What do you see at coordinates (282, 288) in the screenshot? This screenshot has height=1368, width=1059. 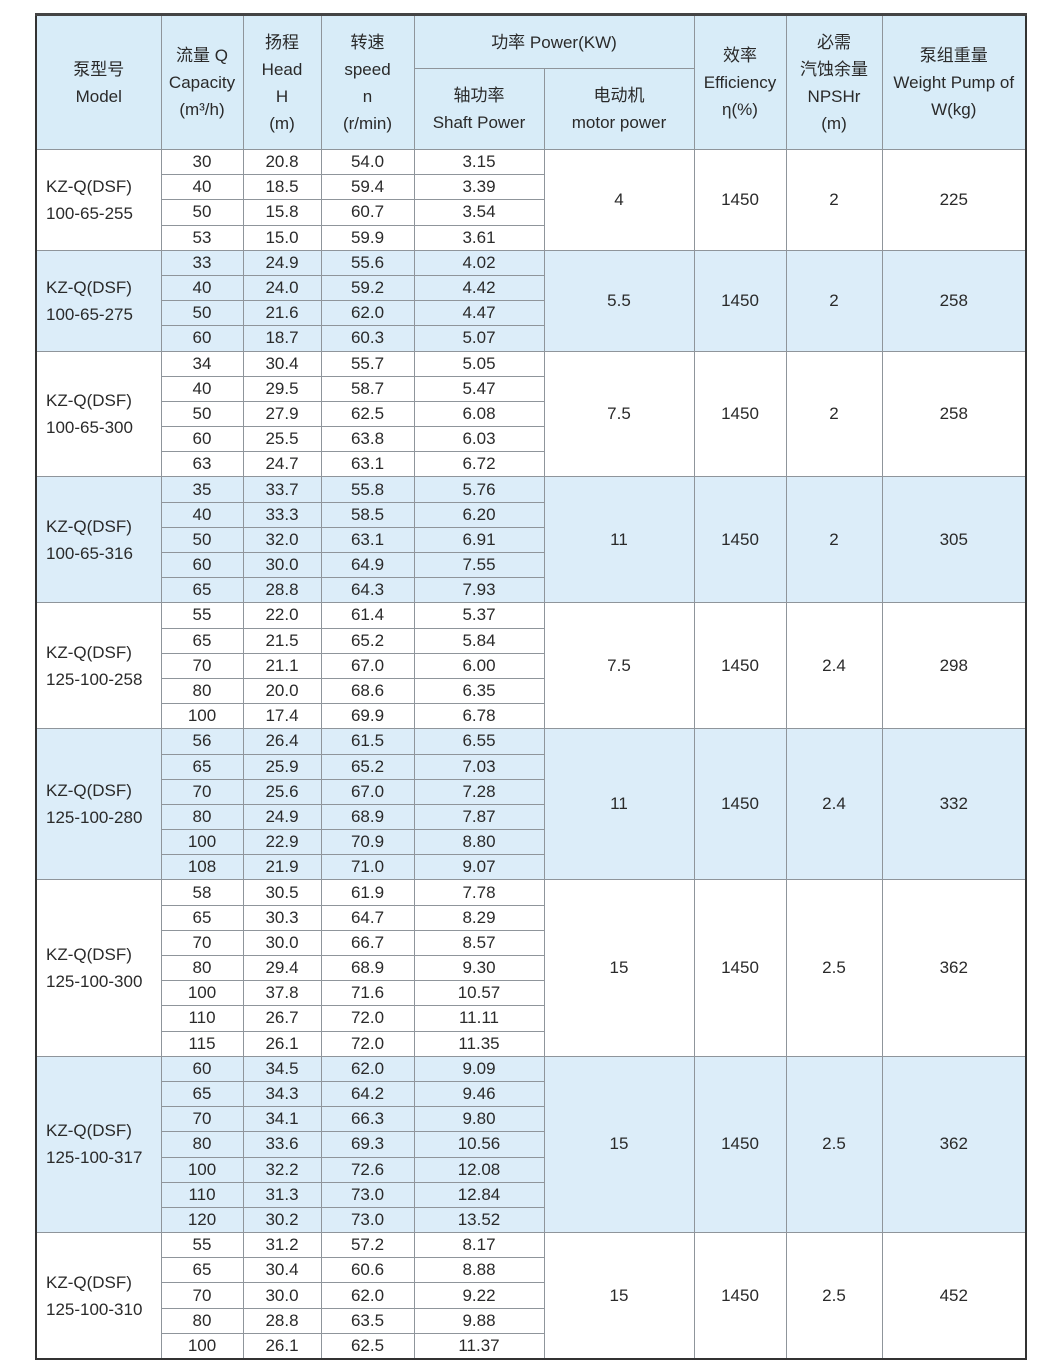 I see `head-cell: 24.0` at bounding box center [282, 288].